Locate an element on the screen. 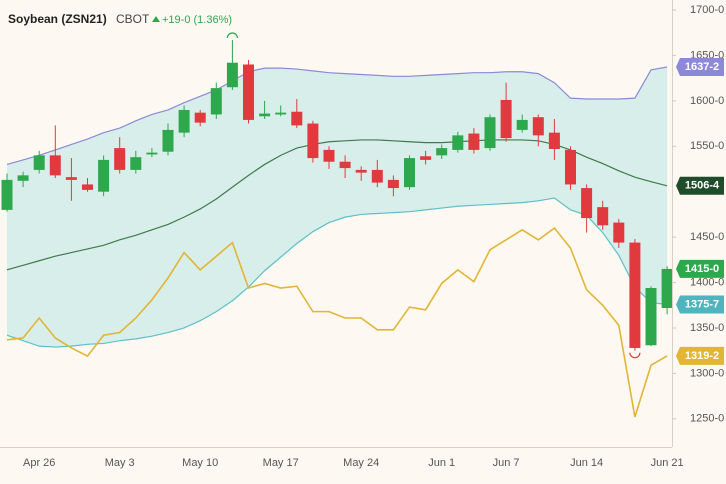 Image resolution: width=726 pixels, height=484 pixels. x-tick-label: May 24 is located at coordinates (361, 463).